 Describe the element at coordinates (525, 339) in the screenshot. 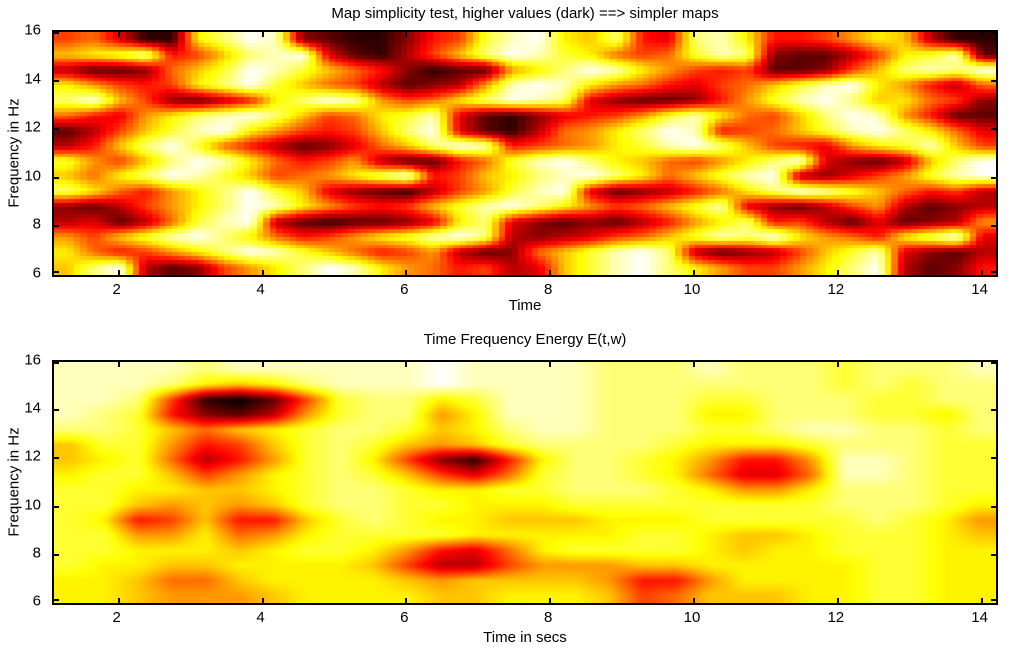

I see `bottom-chart-title: Time Frequency Energy E(t,w)` at that location.